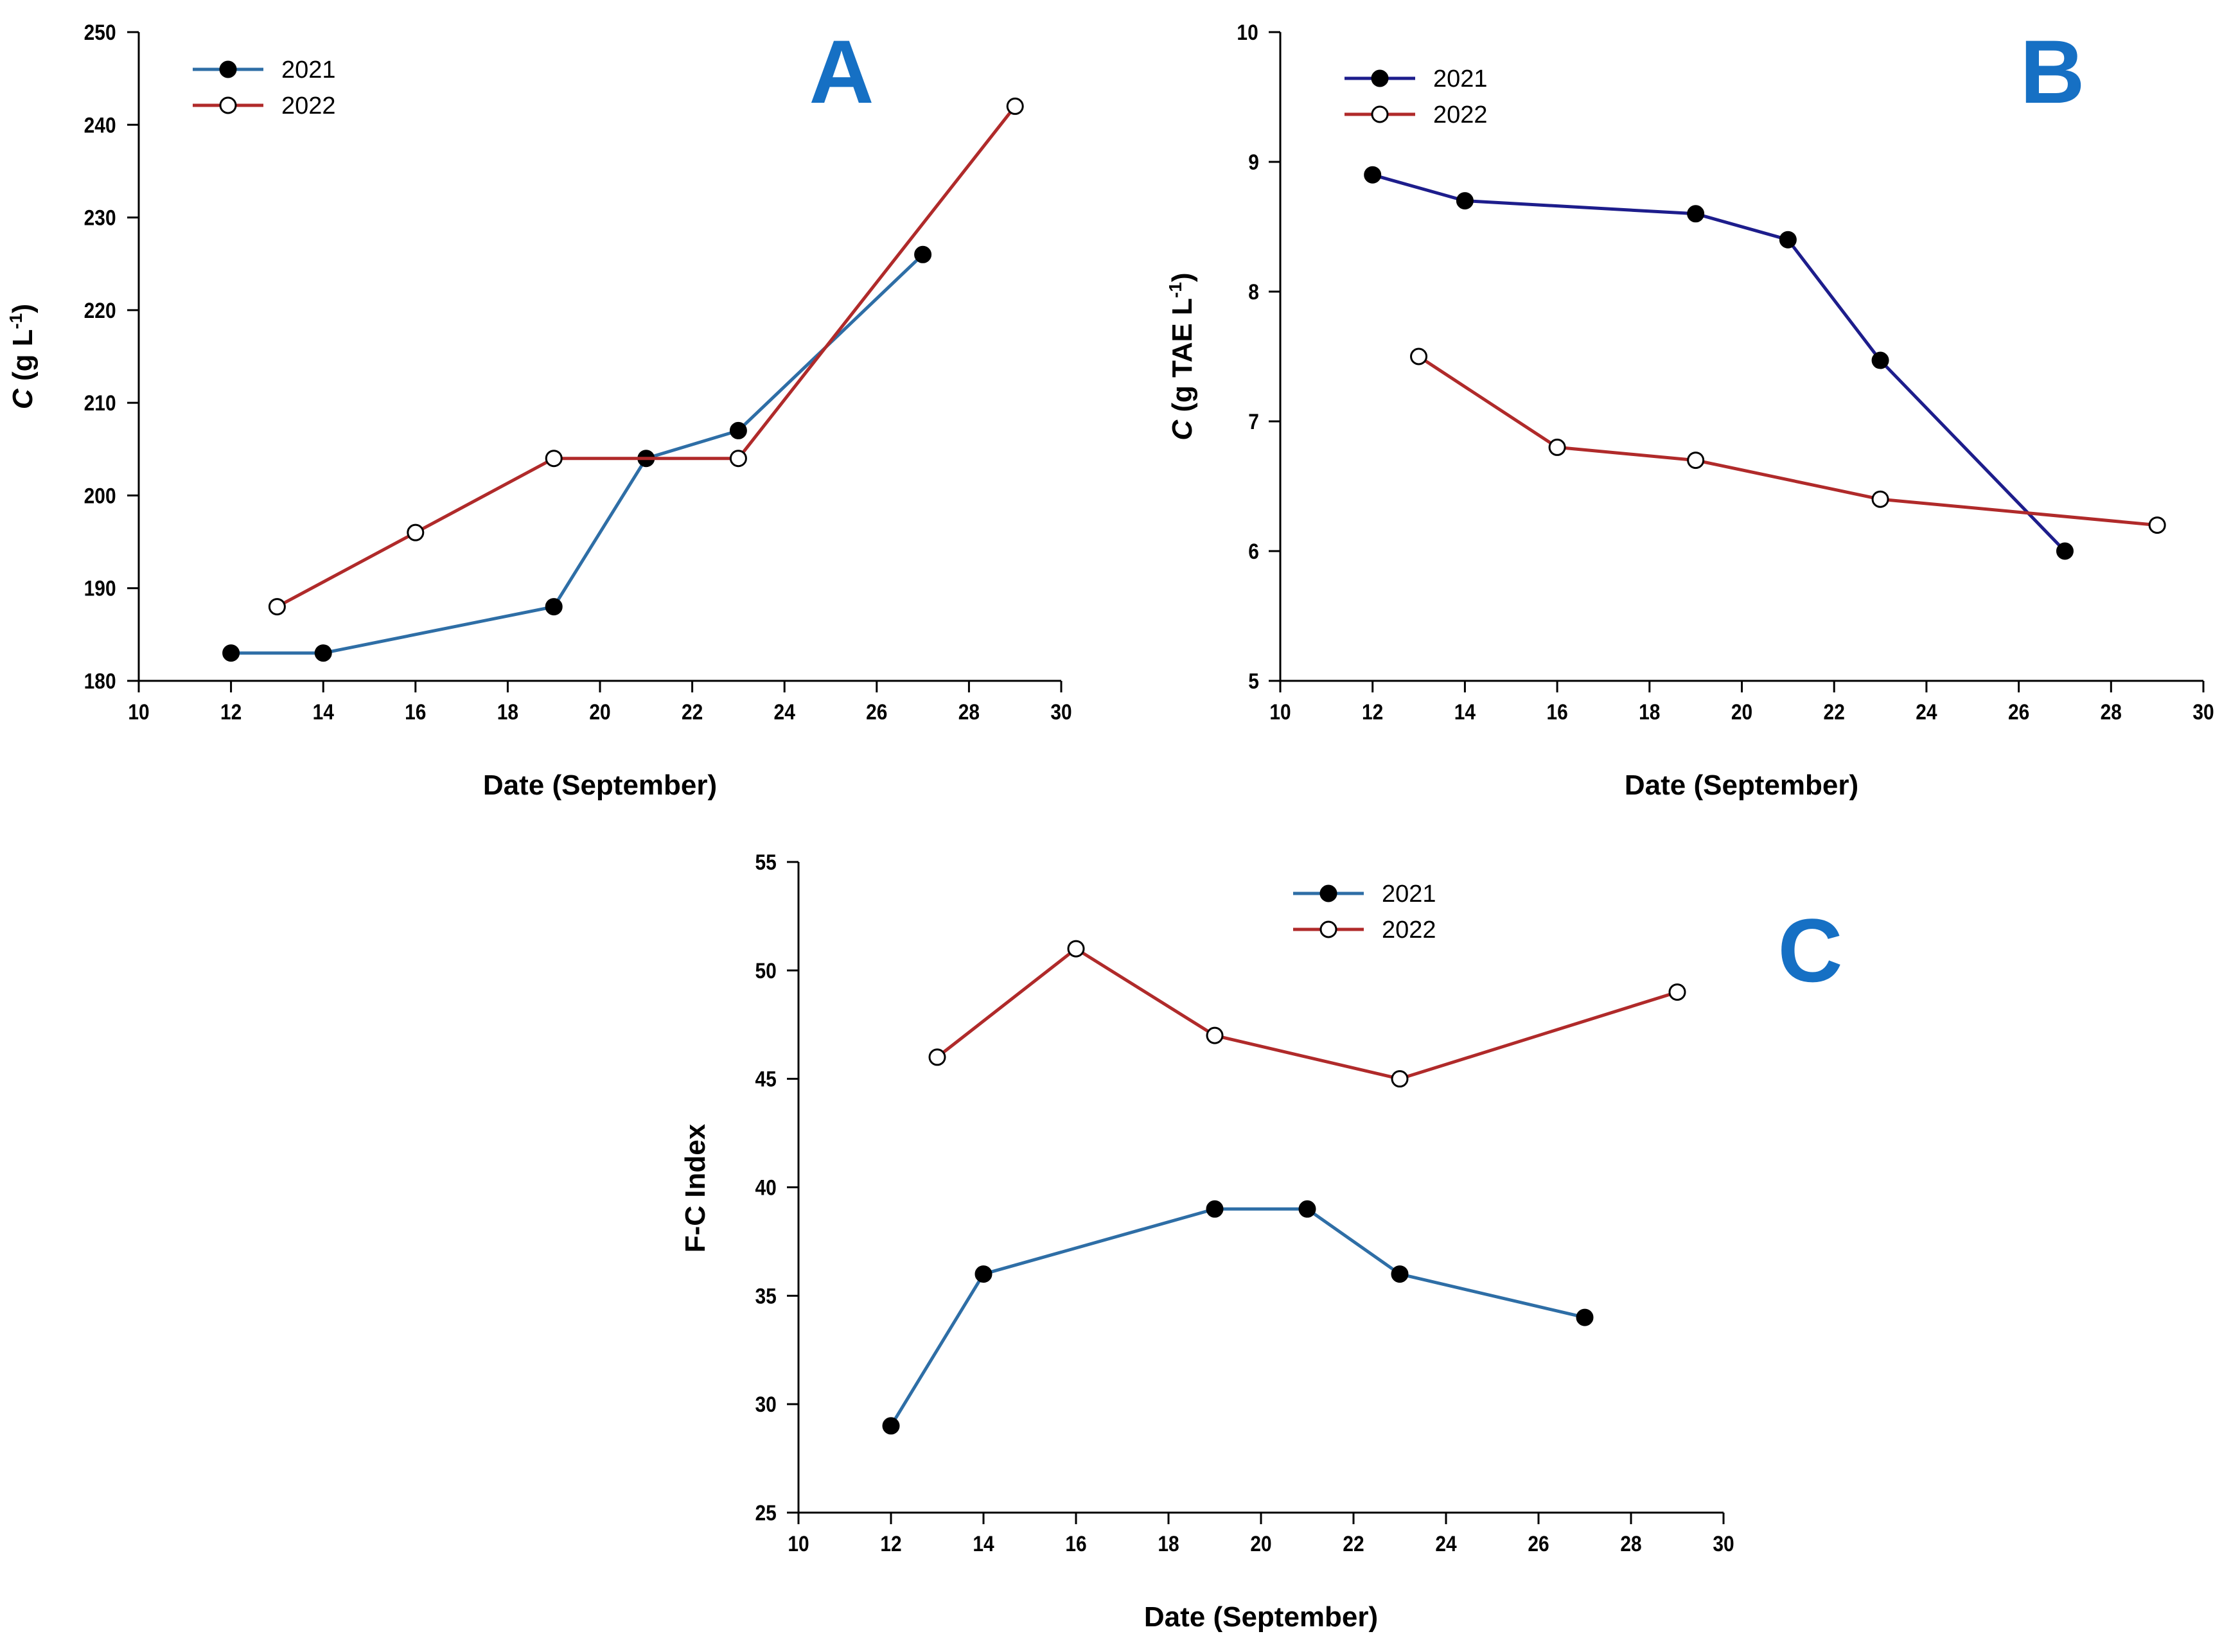 This screenshot has width=2231, height=1652. I want to click on panel-b-x-tick-label: 12, so click(1372, 711).